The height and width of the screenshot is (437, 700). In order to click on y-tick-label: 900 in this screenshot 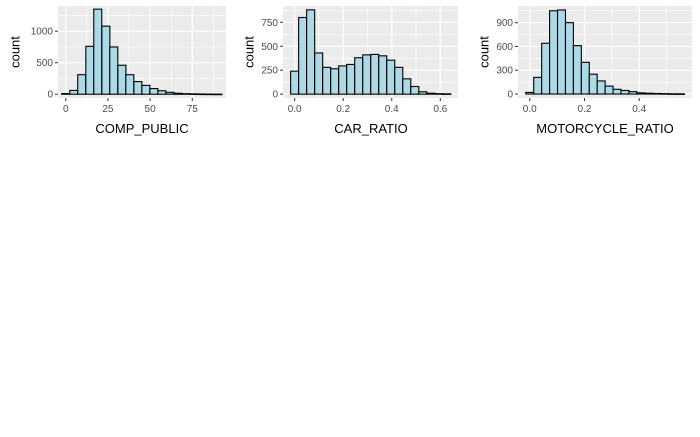, I will do `click(504, 23)`.